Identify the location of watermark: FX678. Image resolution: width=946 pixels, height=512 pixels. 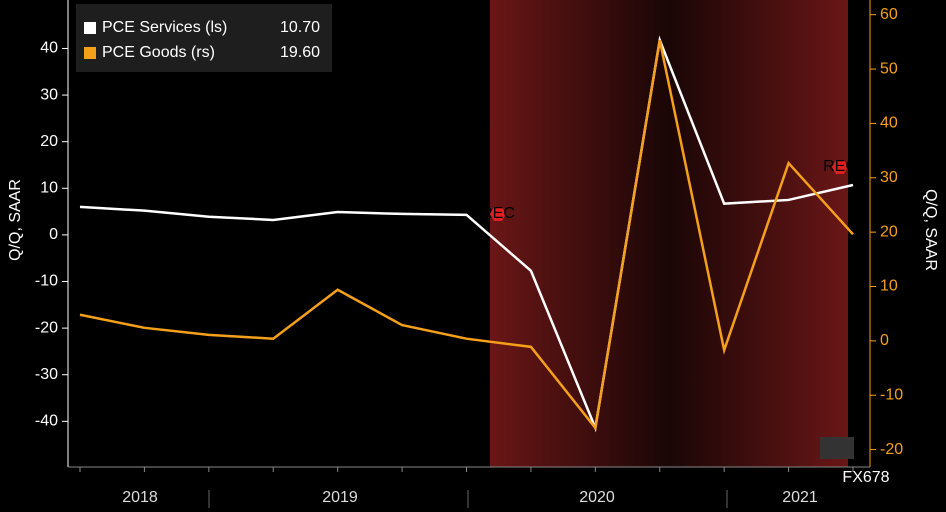
(865, 477).